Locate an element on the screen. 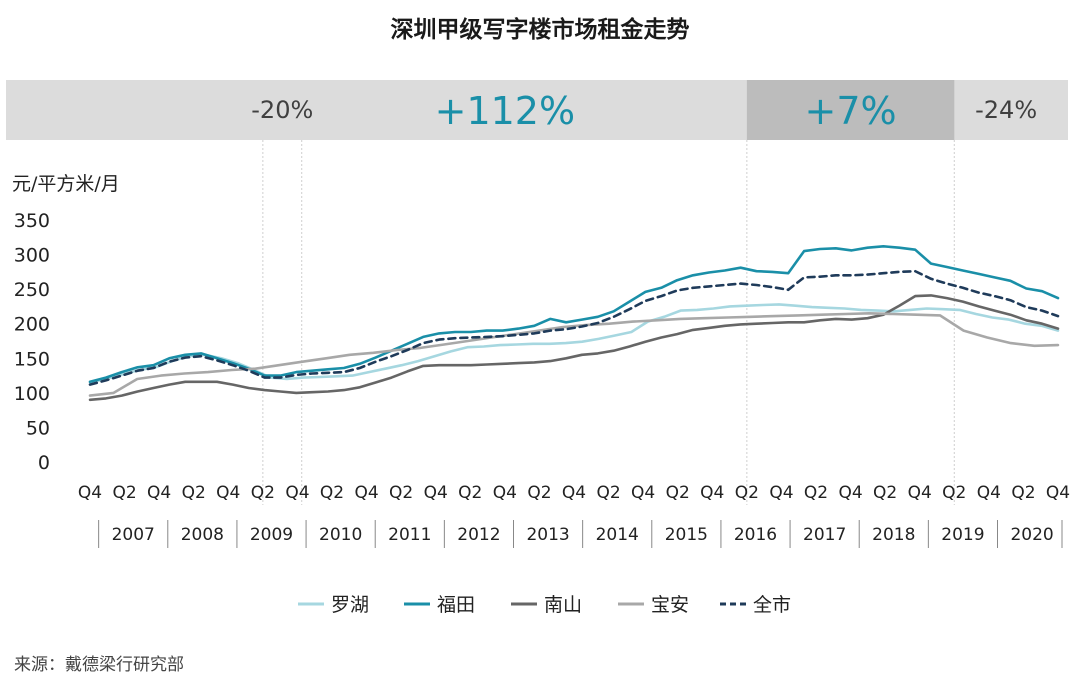 The height and width of the screenshot is (686, 1080). y-tick-label: 200 is located at coordinates (32, 325).